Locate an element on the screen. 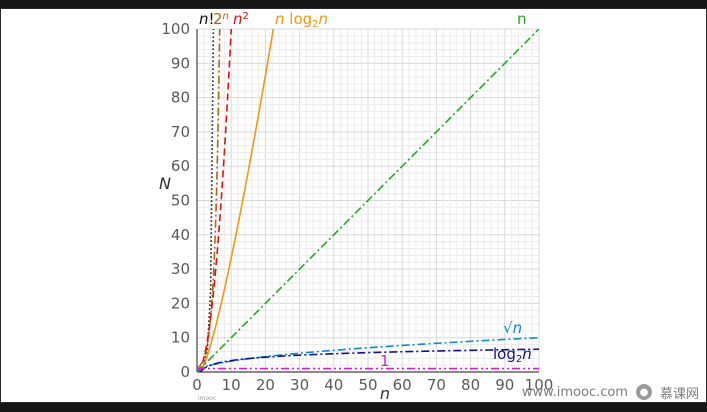 The height and width of the screenshot is (412, 707). watermark-brand: 慕课网 is located at coordinates (679, 394).